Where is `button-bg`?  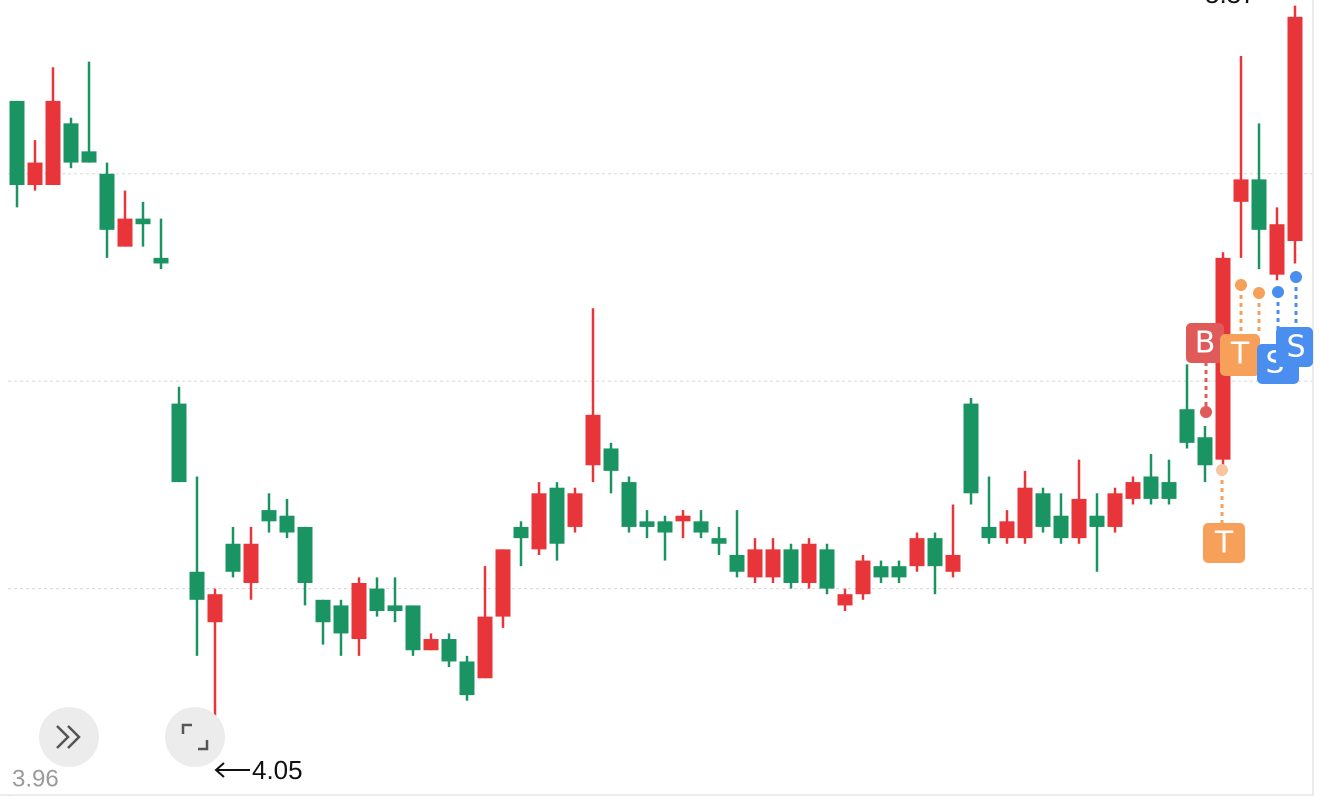
button-bg is located at coordinates (195, 737).